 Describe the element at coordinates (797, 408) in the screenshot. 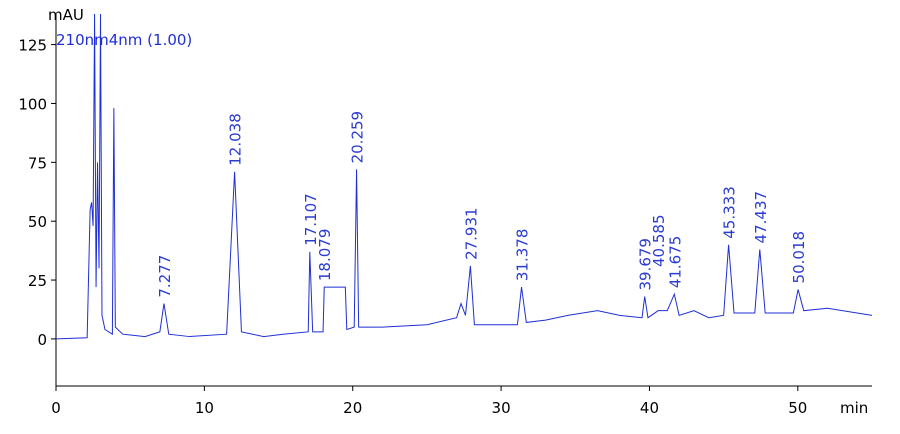

I see `x-tick-label: 50` at that location.